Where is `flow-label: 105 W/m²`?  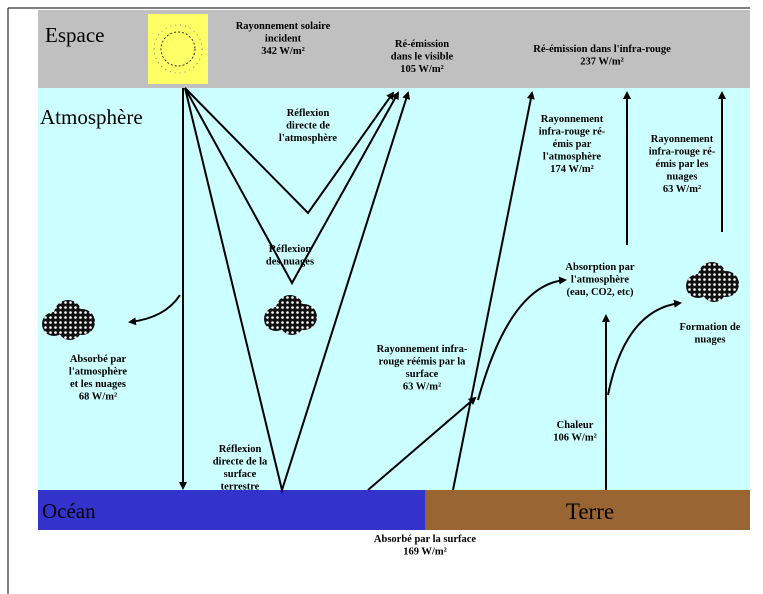 flow-label: 105 W/m² is located at coordinates (422, 69).